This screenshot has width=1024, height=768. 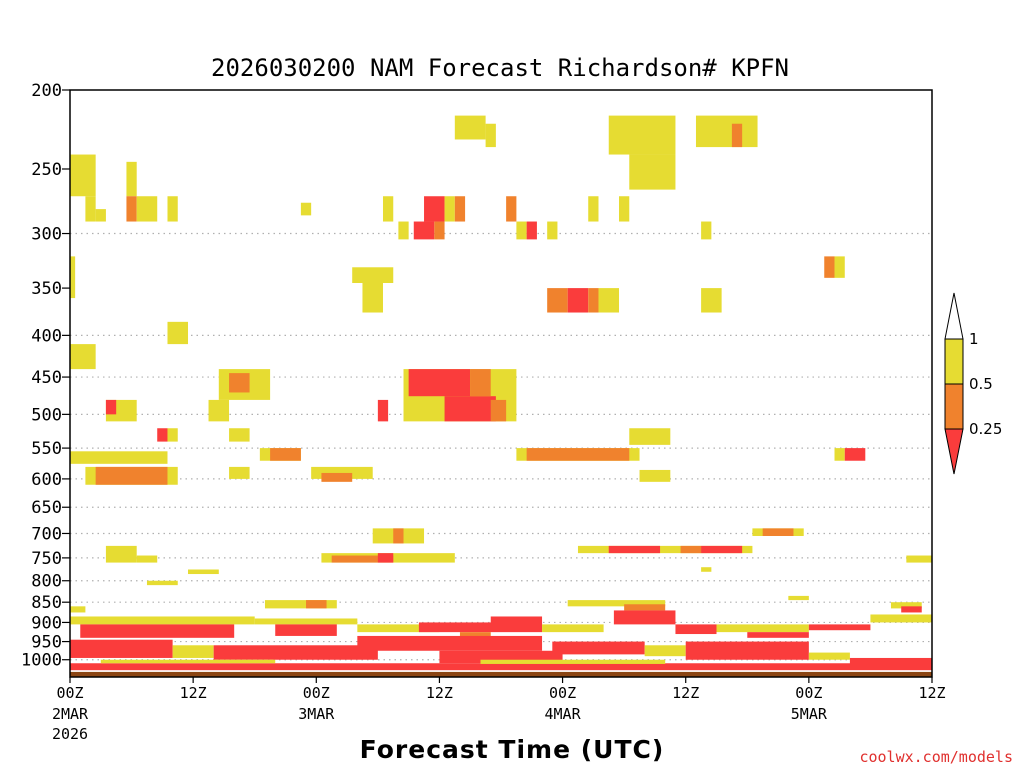 I want to click on legend-level-label: 0.5, so click(x=981, y=384).